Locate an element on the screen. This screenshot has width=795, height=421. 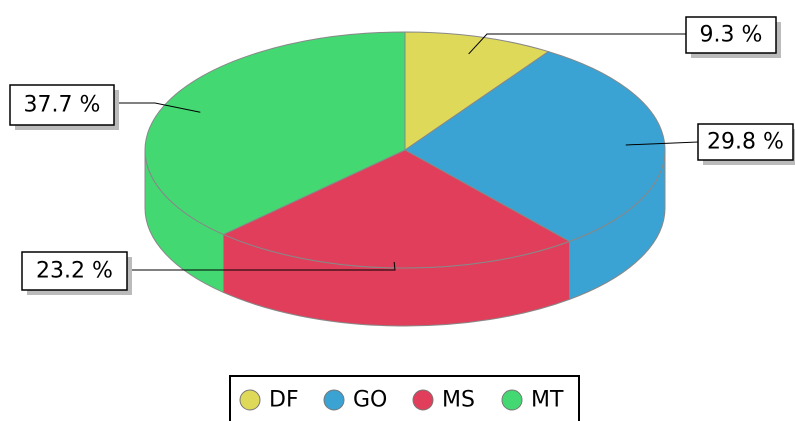
legend-label: GO is located at coordinates (370, 400).